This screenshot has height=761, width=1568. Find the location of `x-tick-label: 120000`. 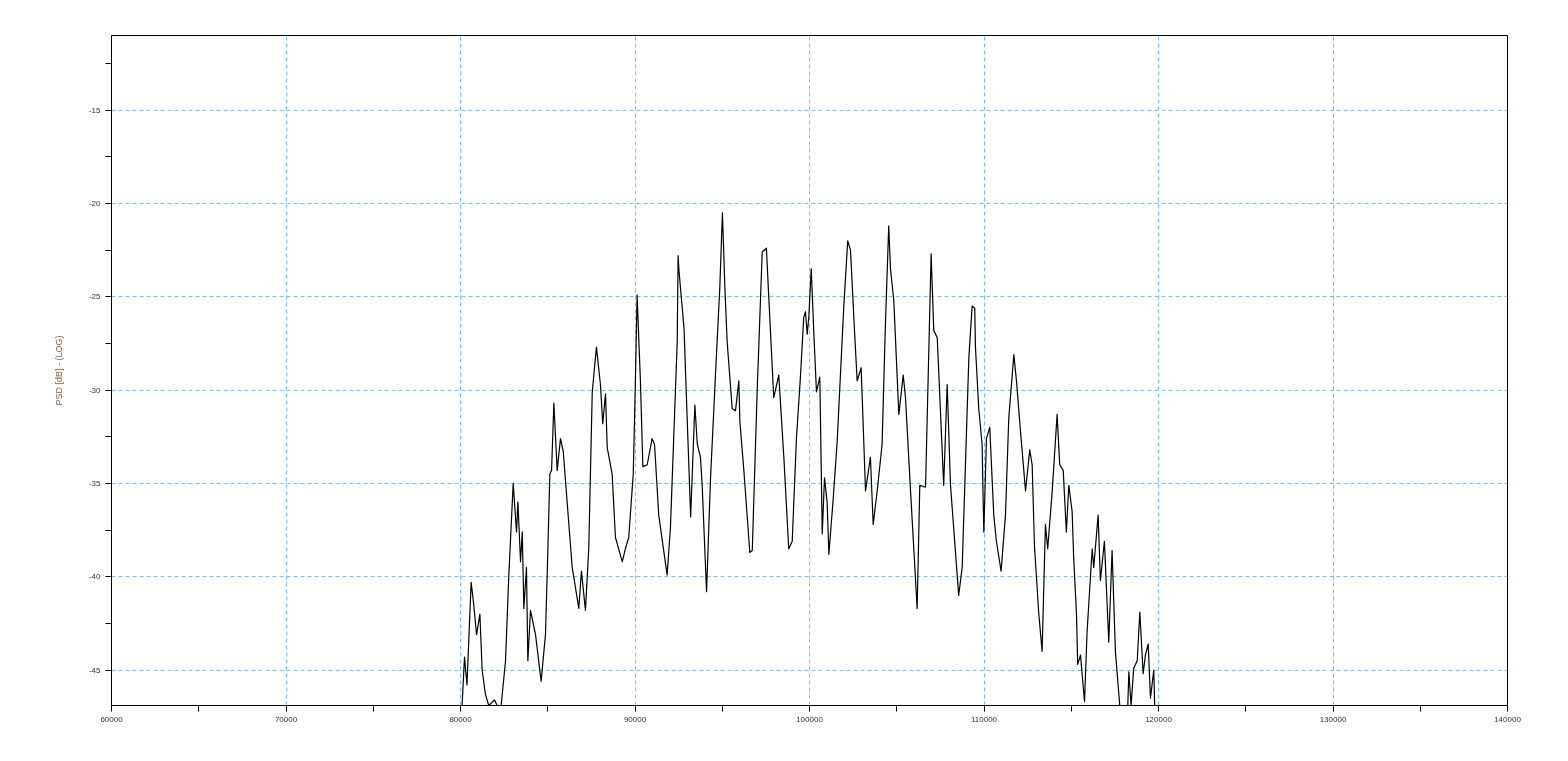

x-tick-label: 120000 is located at coordinates (1159, 719).